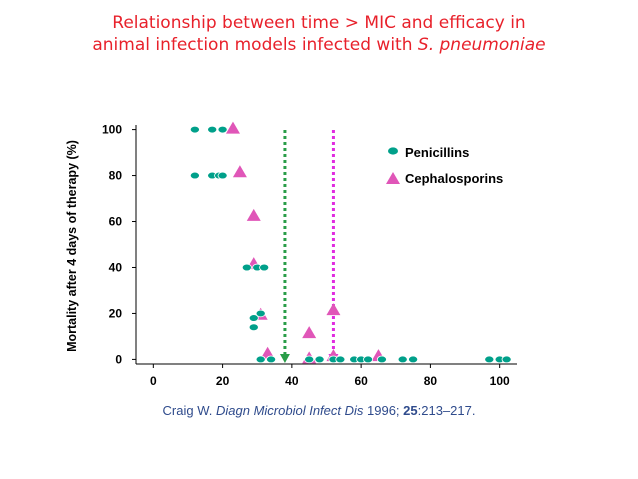 This screenshot has height=479, width=638. Describe the element at coordinates (112, 130) in the screenshot. I see `y-tick-label: 100` at that location.